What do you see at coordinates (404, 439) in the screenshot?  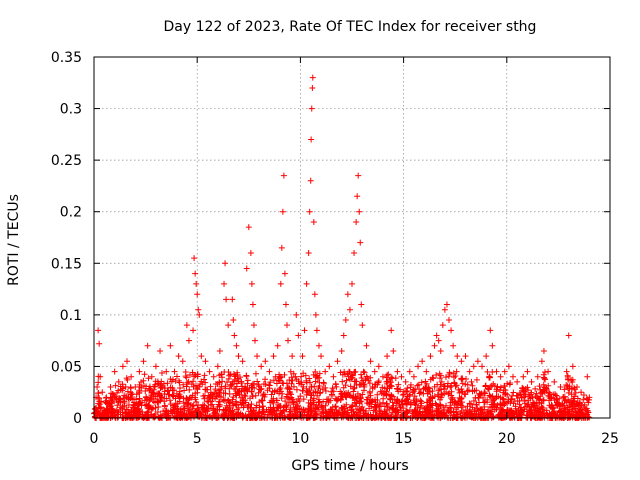 I see `x-tick-label: 15` at bounding box center [404, 439].